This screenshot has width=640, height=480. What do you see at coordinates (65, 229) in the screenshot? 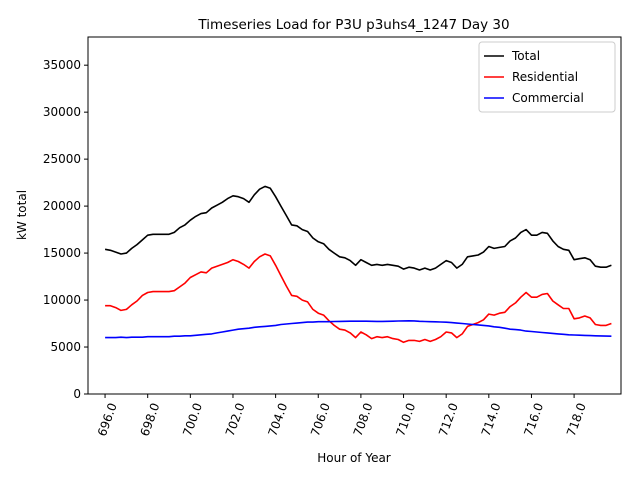
I see `y-axis: 0 5000 10000 15000 20000 25000 30000 35000` at bounding box center [65, 229].